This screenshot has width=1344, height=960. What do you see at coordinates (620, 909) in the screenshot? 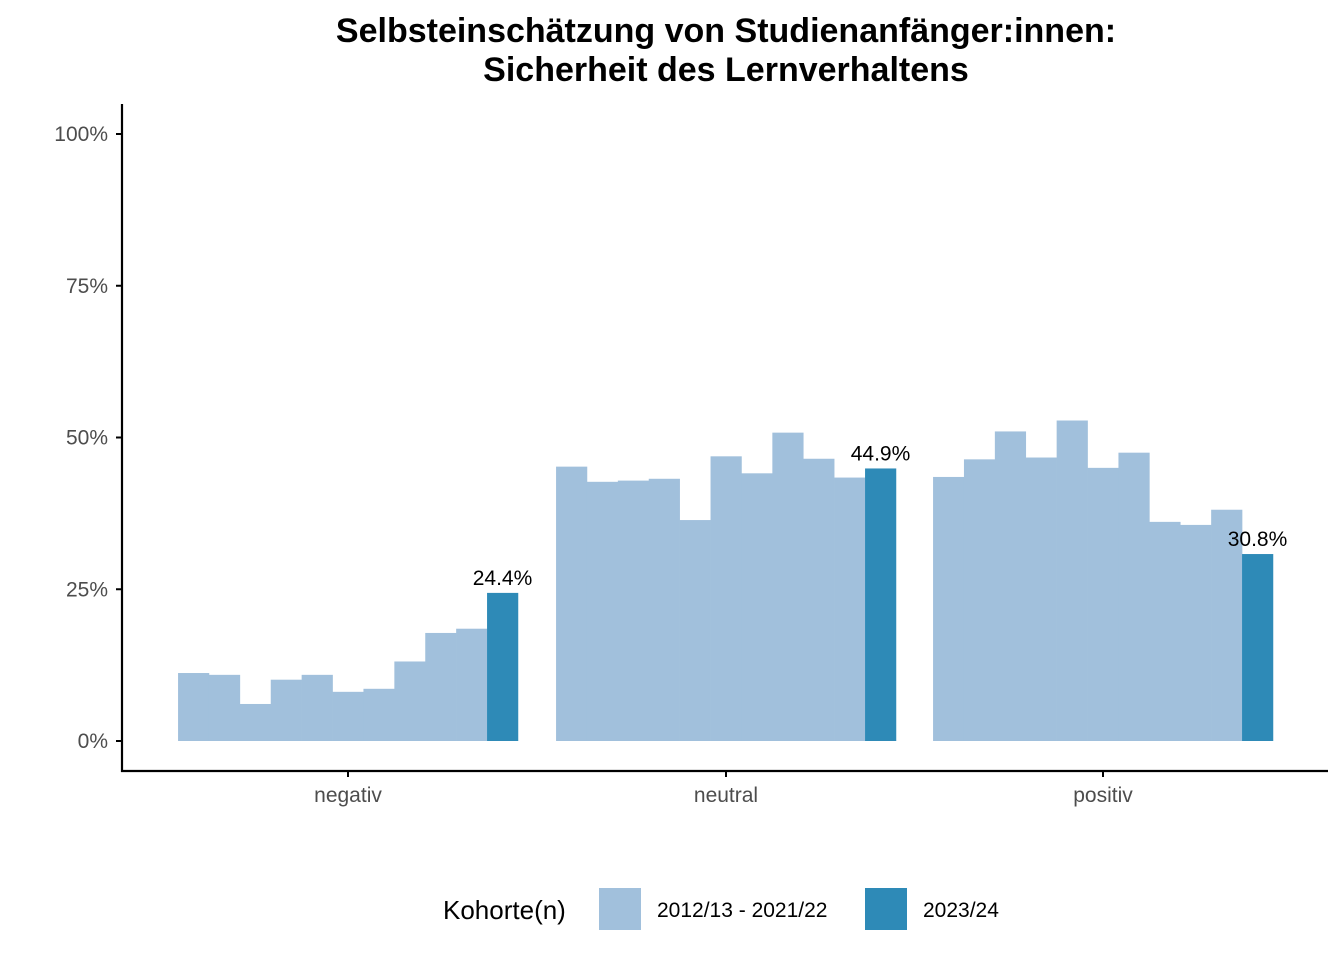
I see `legend-swatch-2012-2022` at bounding box center [620, 909].